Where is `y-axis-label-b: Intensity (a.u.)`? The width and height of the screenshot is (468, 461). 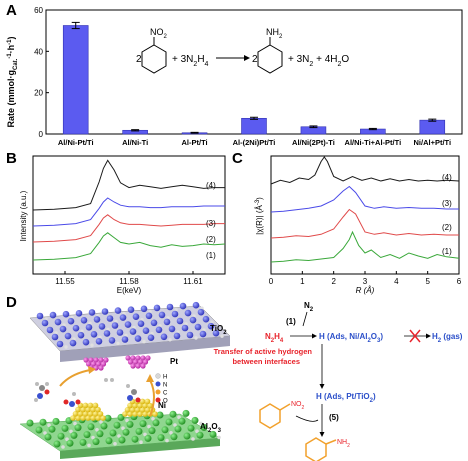 y-axis-label-b: Intensity (a.u.) is located at coordinates (23, 215).